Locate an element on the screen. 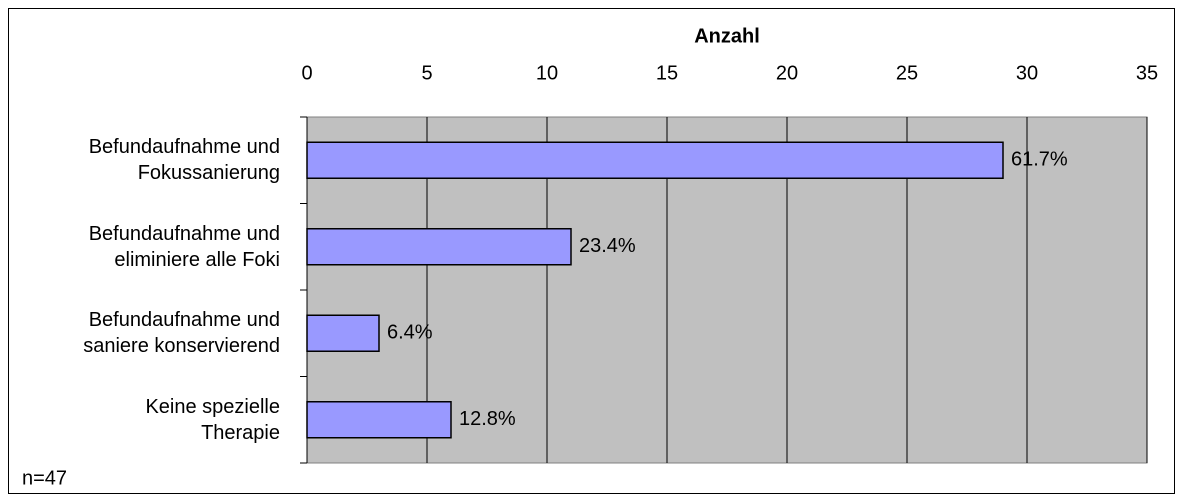 The height and width of the screenshot is (502, 1183). x-tick-label: 25 is located at coordinates (907, 73).